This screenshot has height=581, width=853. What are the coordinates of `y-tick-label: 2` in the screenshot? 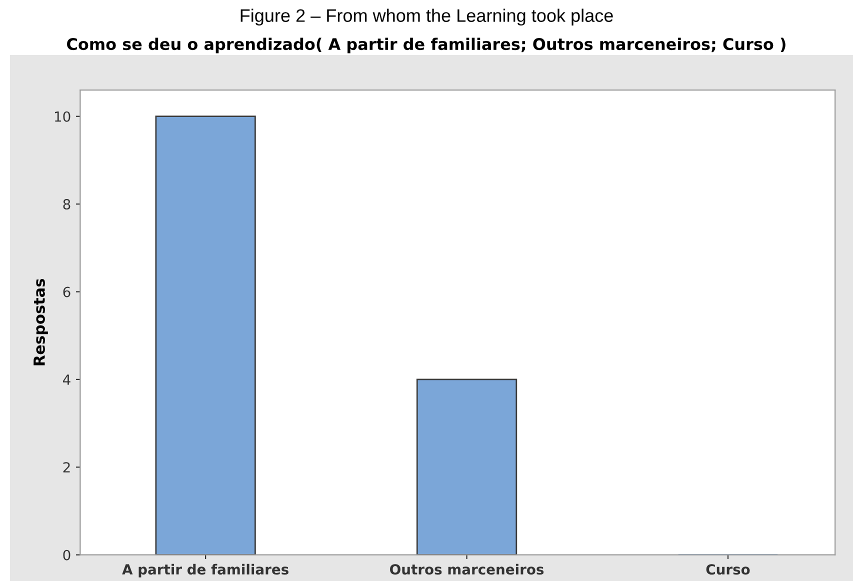 It's located at (66, 467).